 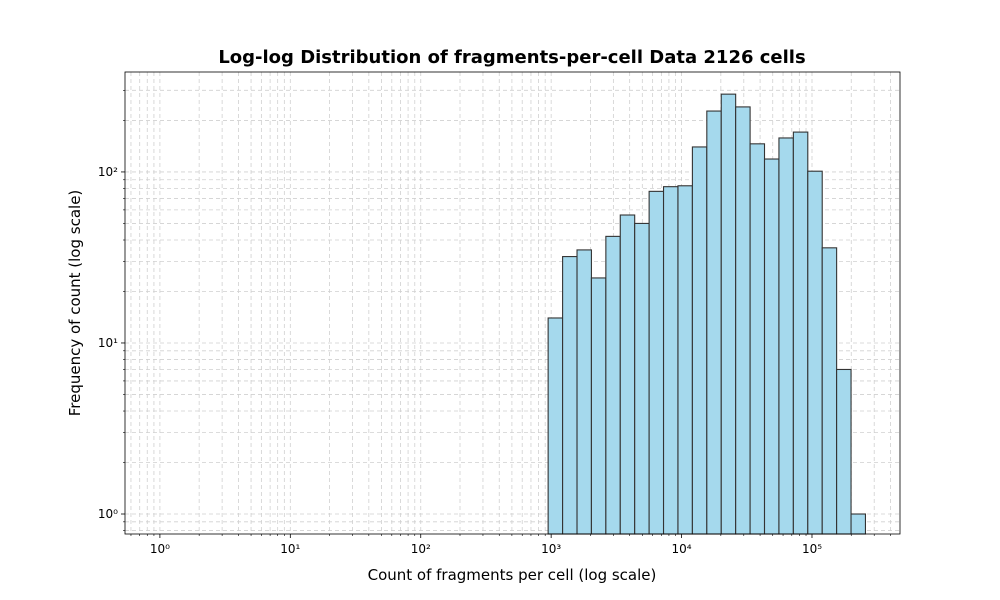 What do you see at coordinates (290, 549) in the screenshot?
I see `x-tick-label: 10¹` at bounding box center [290, 549].